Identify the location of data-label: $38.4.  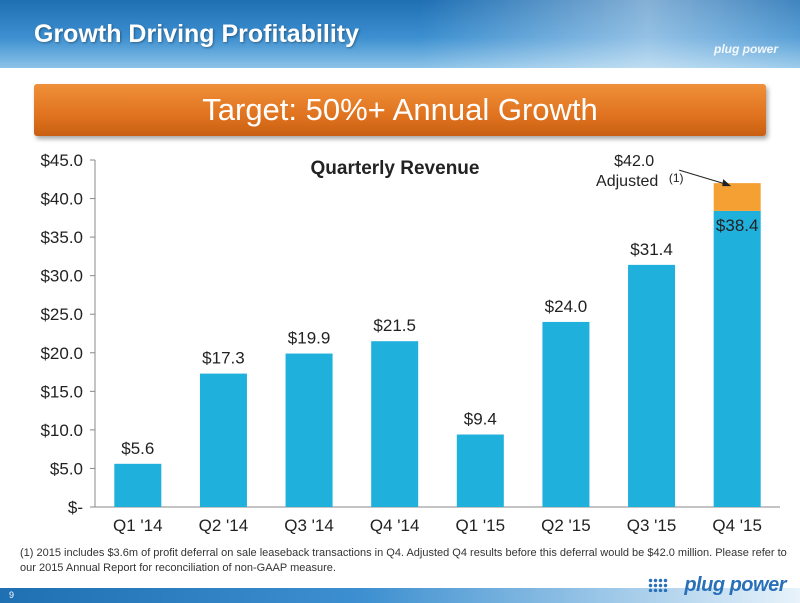
(737, 225).